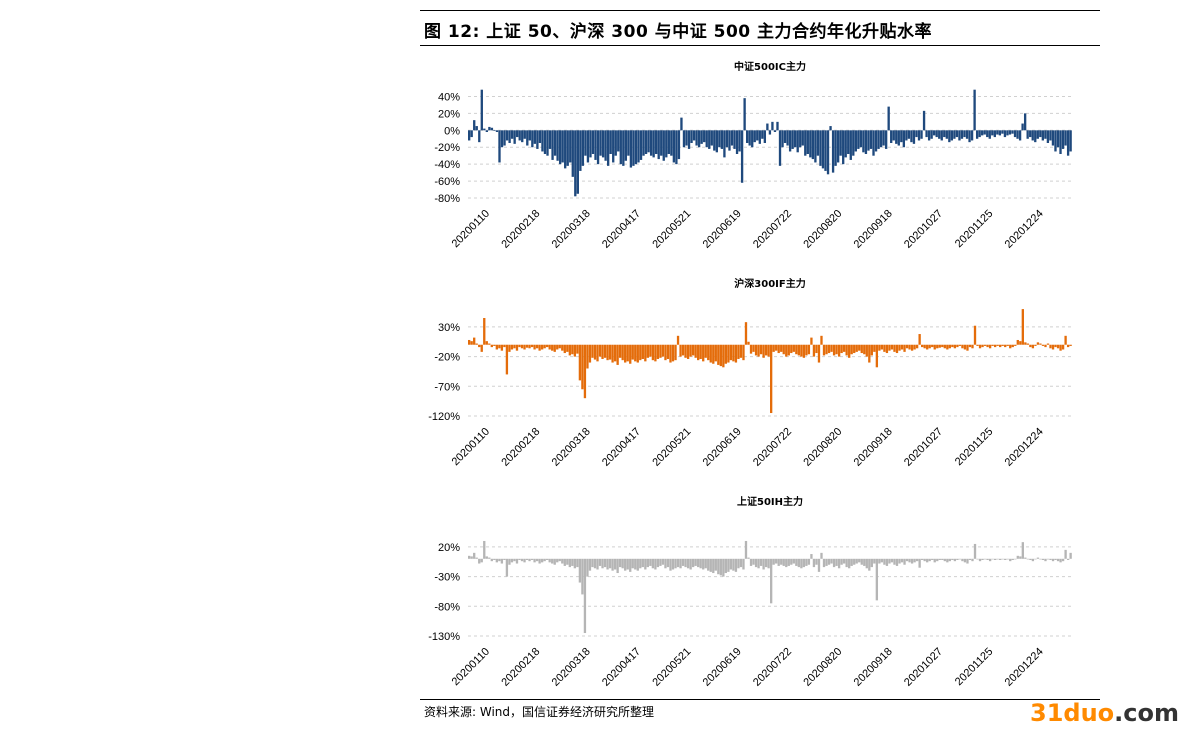 The width and height of the screenshot is (1191, 736). What do you see at coordinates (822, 447) in the screenshot?
I see `x-tick-label: 20200820` at bounding box center [822, 447].